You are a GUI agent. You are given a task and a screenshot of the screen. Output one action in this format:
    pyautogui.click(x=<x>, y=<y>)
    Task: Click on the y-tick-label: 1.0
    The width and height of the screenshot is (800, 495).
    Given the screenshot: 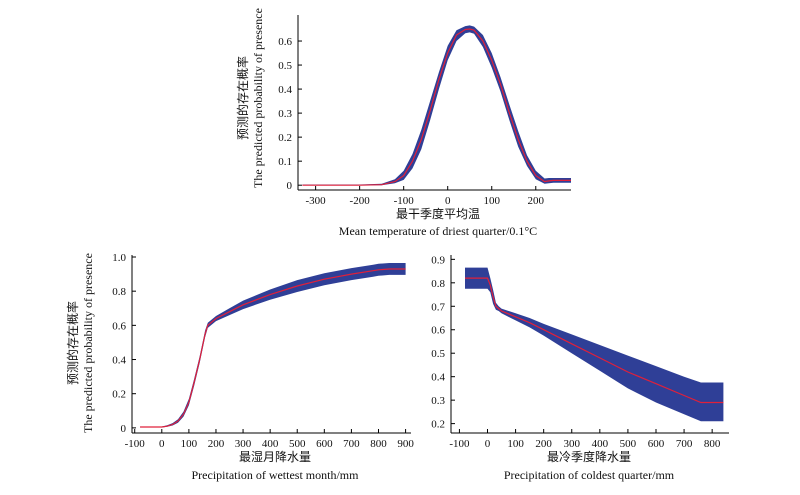 What is the action you would take?
    pyautogui.click(x=119, y=258)
    